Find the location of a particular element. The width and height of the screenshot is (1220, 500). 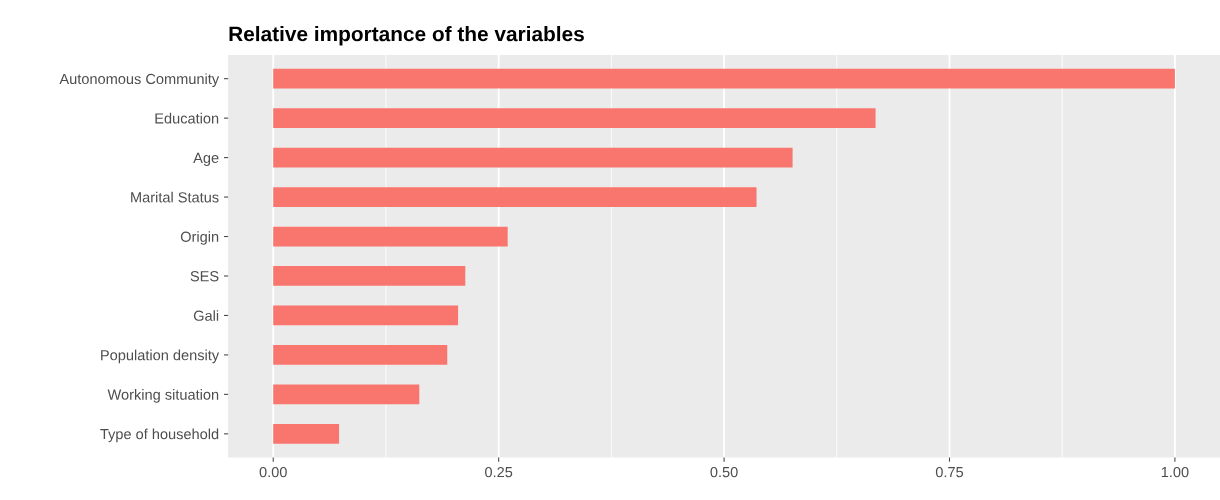

x-tick-label: 0.25 is located at coordinates (499, 472).